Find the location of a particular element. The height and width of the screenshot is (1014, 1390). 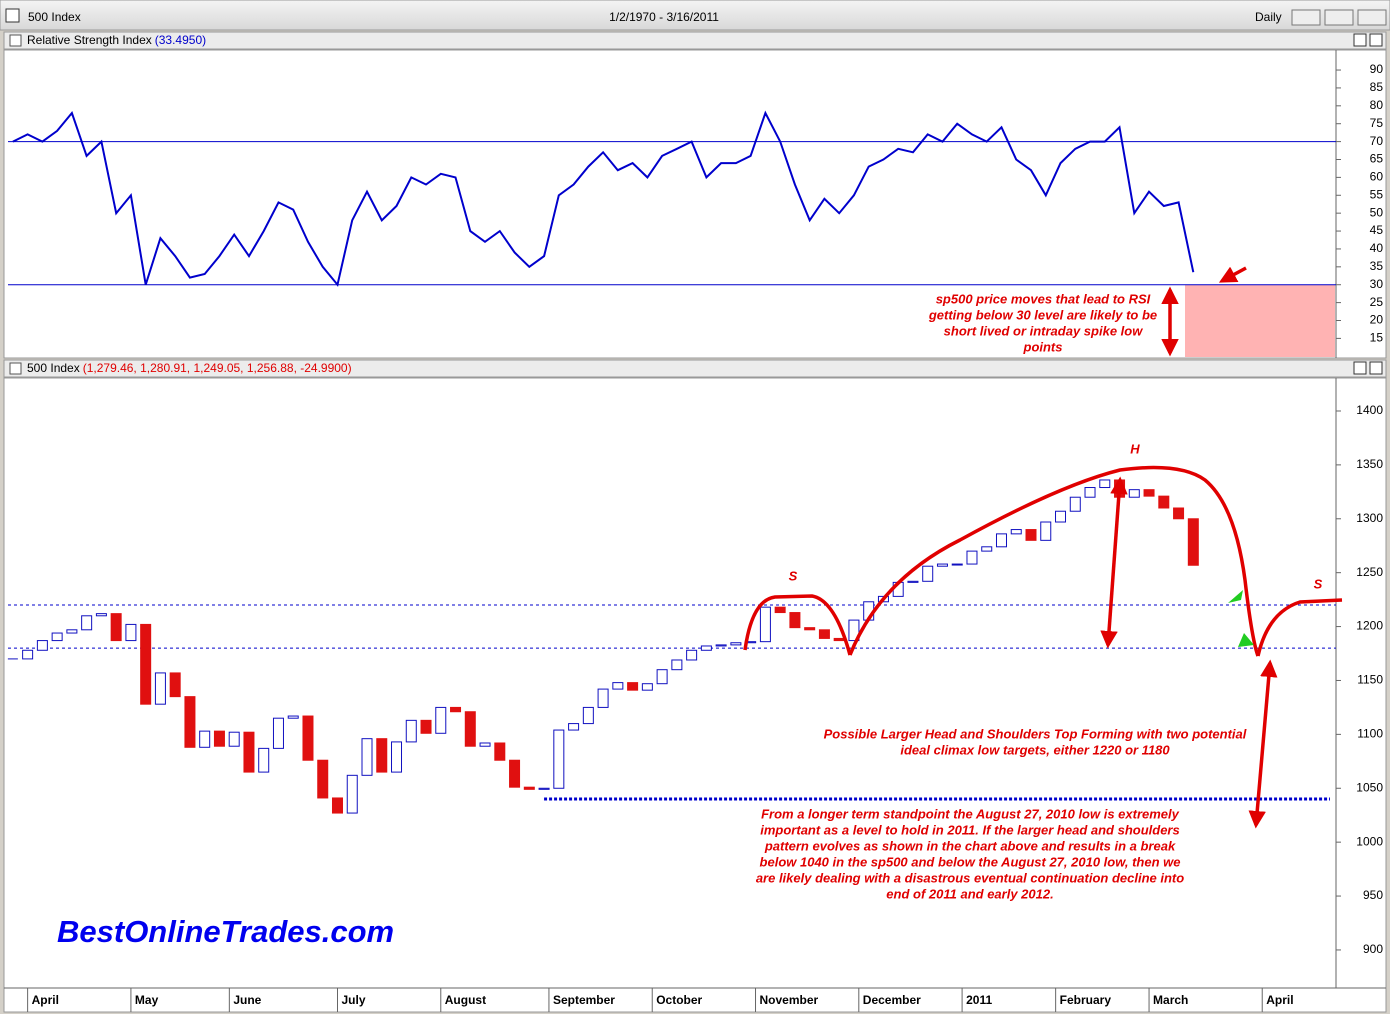

x-tick-label: September is located at coordinates (584, 1000).